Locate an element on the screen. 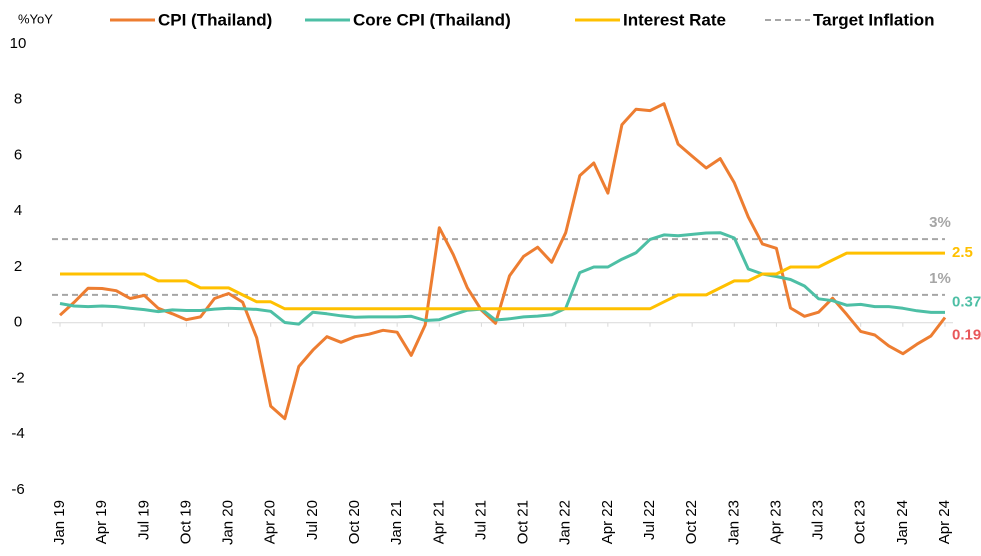 This screenshot has height=556, width=981. target-label: 1% is located at coordinates (940, 278).